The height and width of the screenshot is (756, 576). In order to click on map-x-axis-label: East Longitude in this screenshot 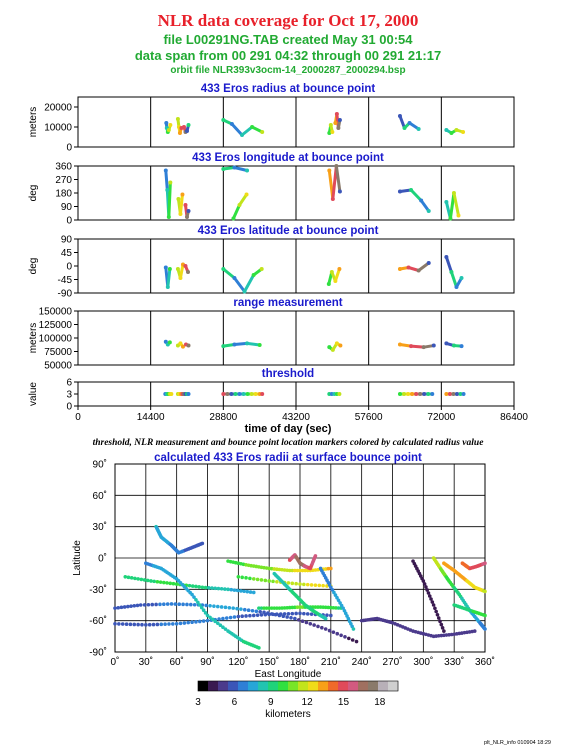, I will do `click(288, 674)`.